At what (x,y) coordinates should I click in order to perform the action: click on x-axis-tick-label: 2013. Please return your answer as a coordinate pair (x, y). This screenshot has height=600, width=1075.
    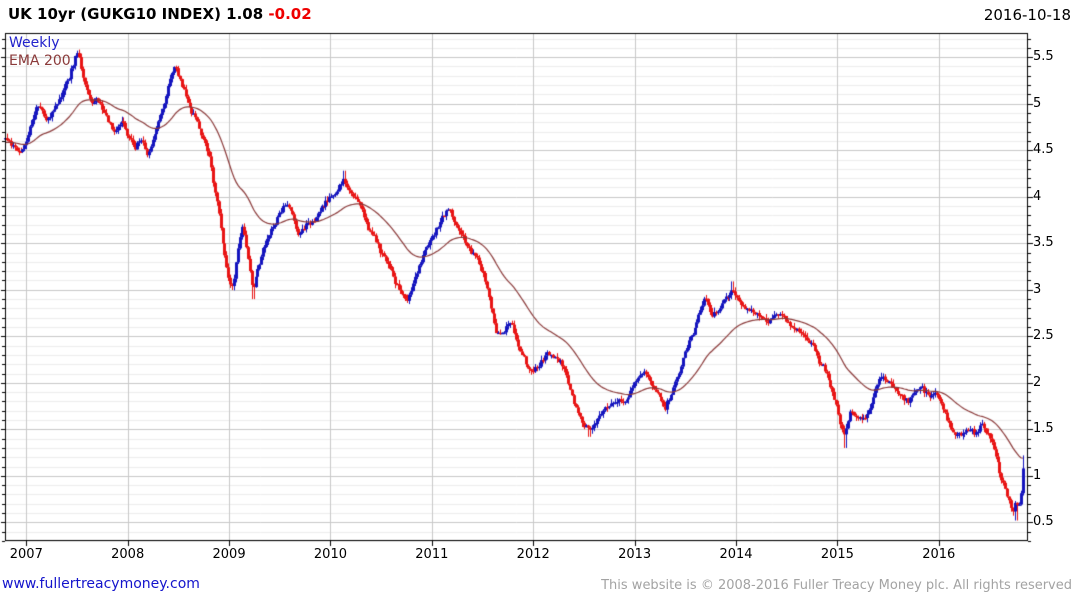
    Looking at the image, I should click on (635, 554).